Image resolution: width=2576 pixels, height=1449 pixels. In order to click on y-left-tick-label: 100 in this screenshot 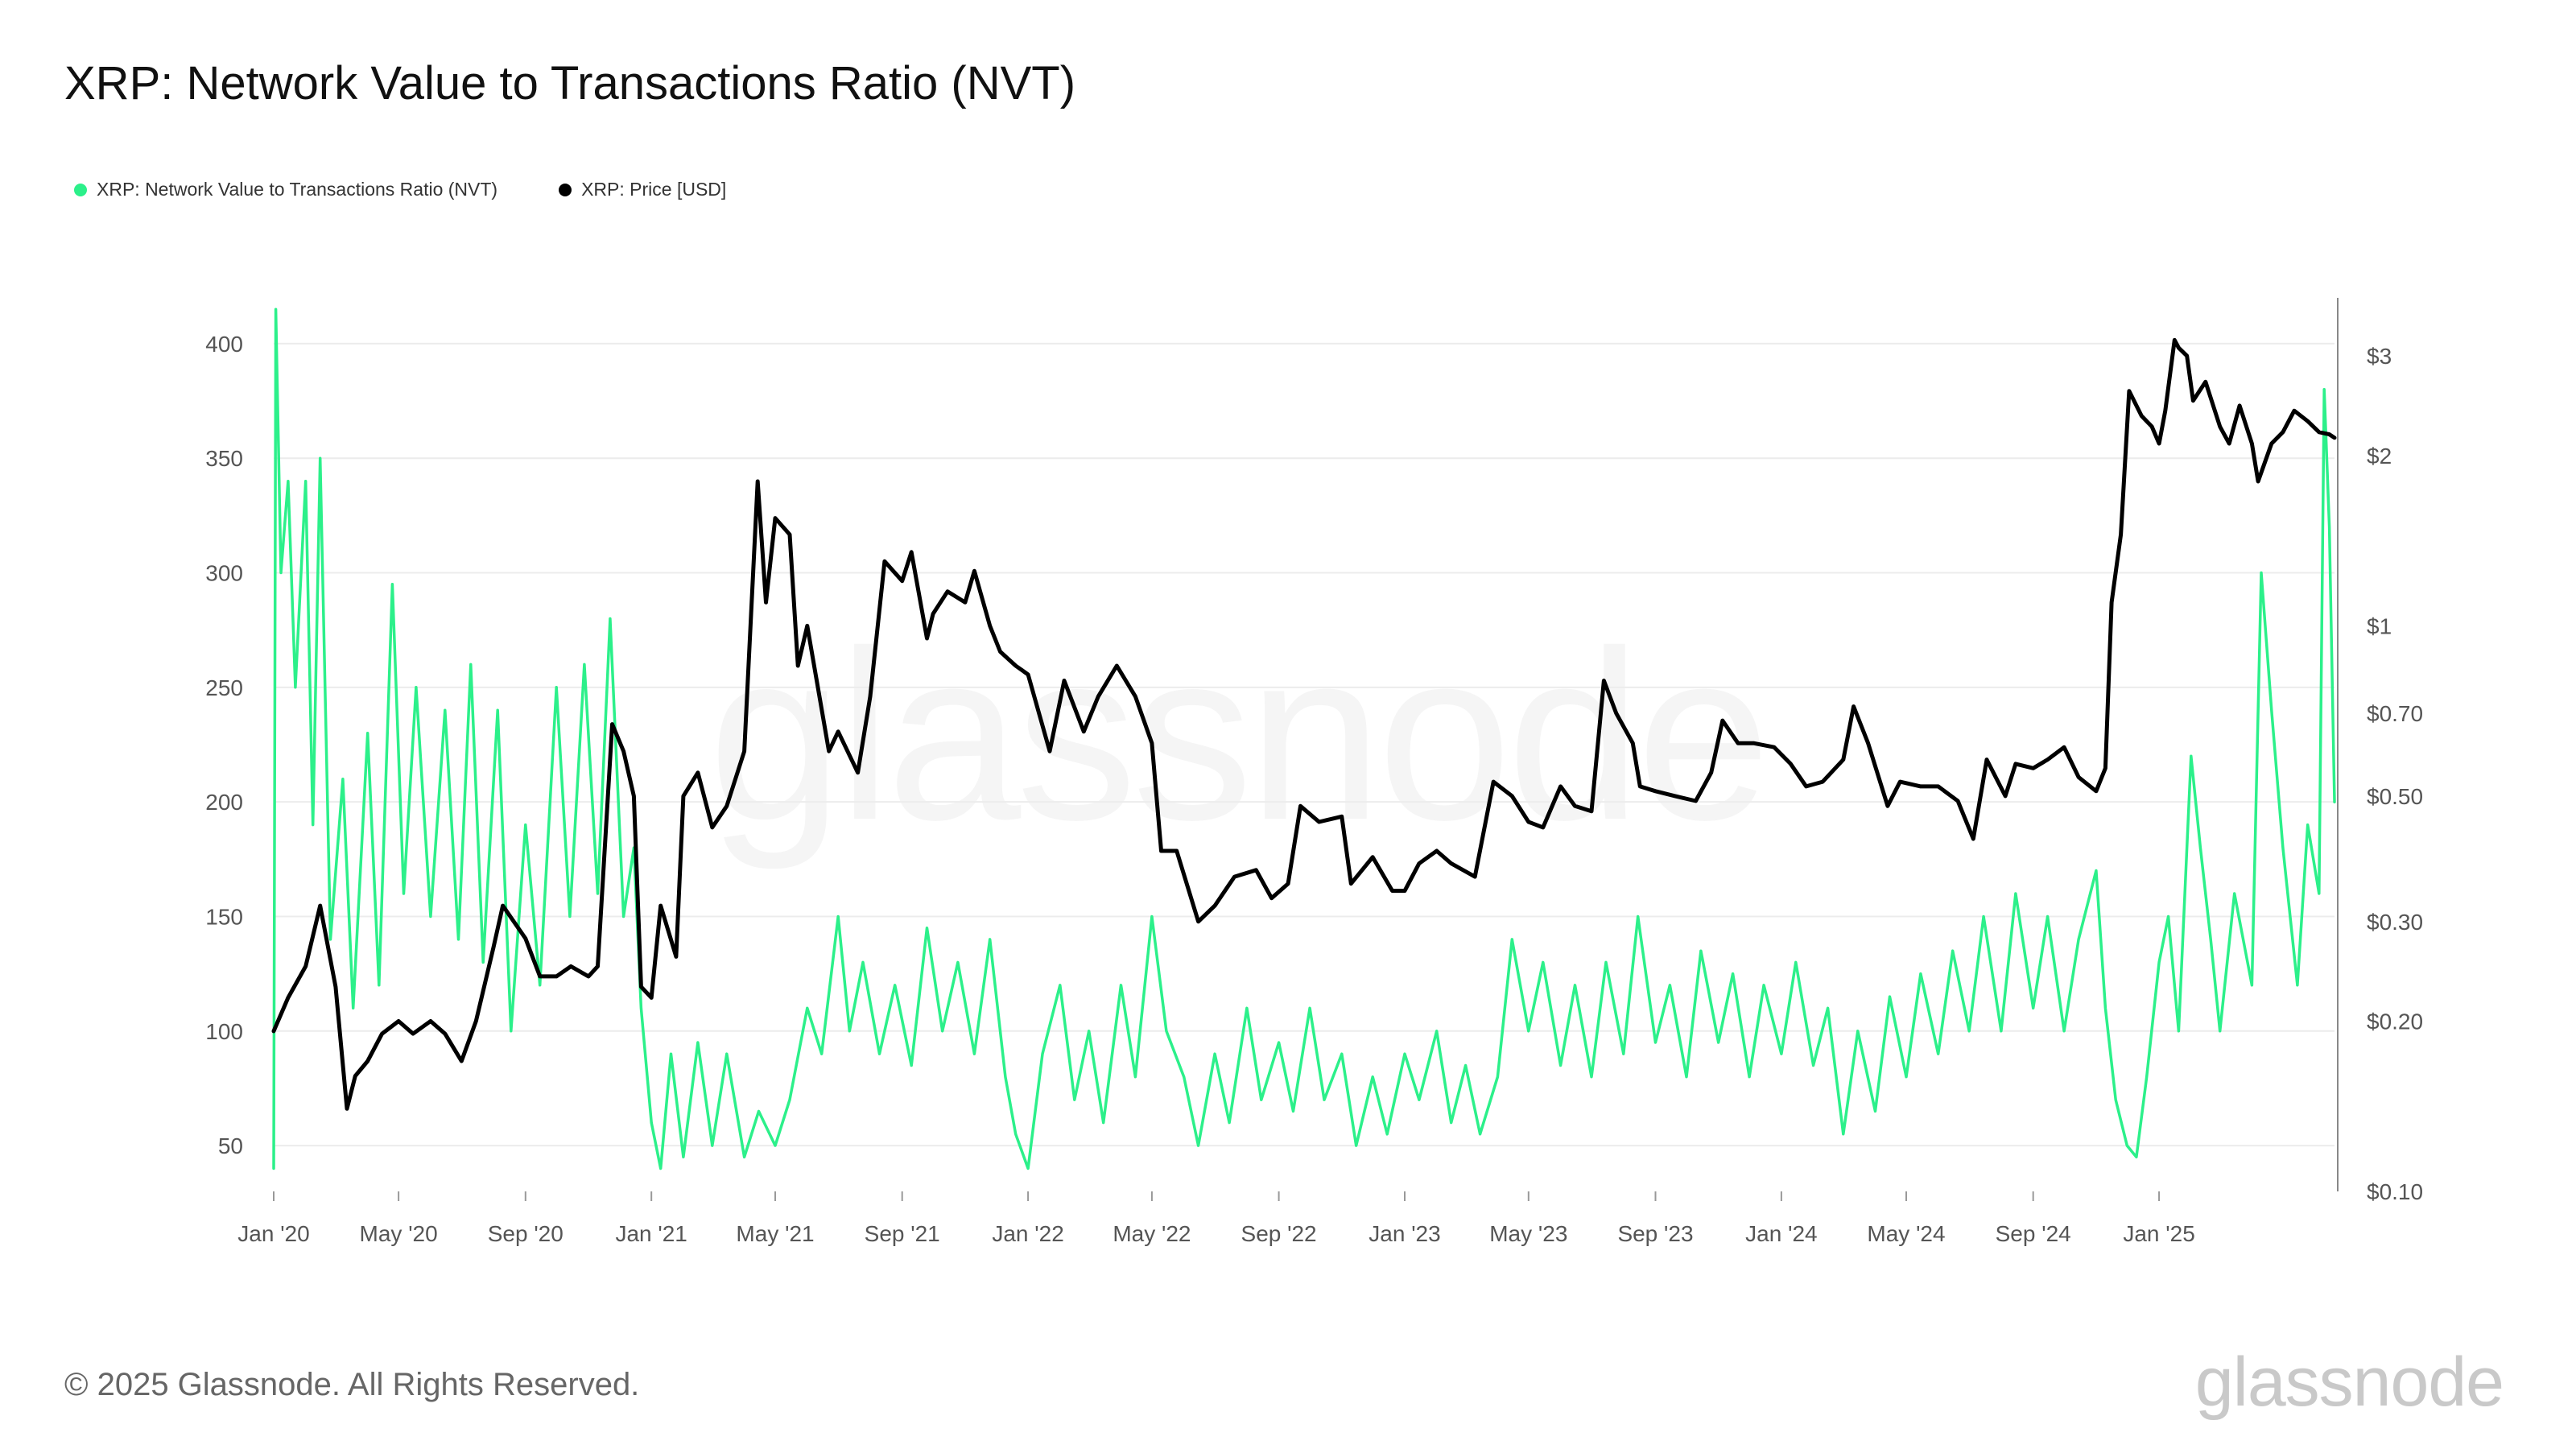, I will do `click(224, 1031)`.